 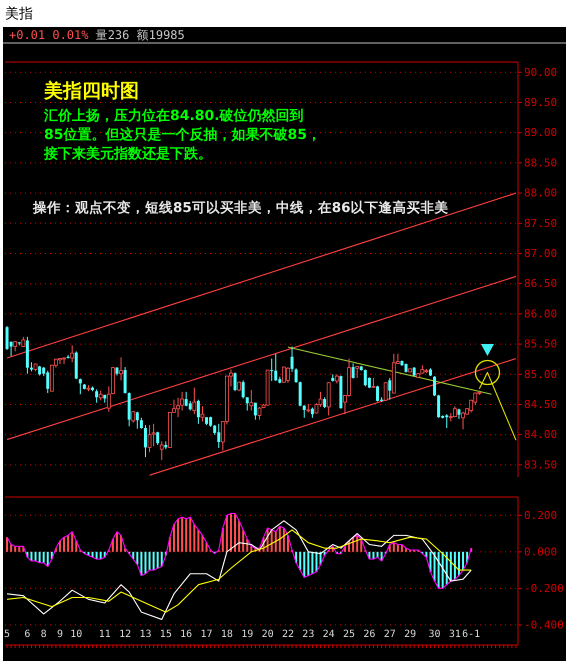 I want to click on text: 美指四时图, so click(x=91, y=91).